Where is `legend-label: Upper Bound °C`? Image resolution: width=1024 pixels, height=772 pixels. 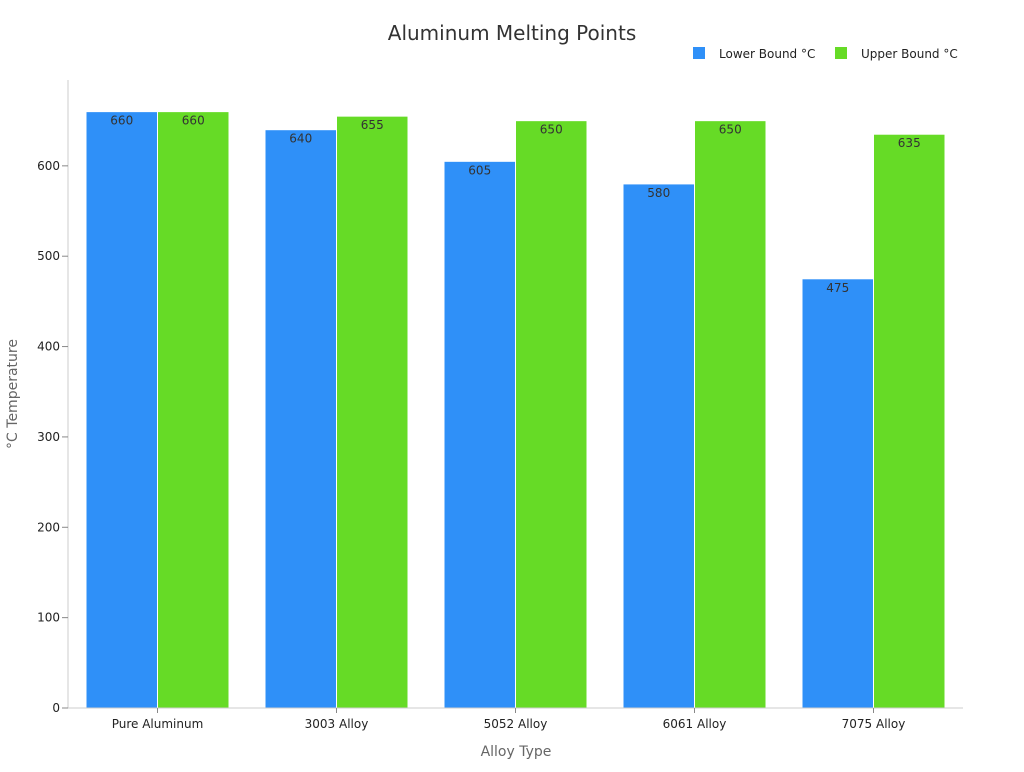 legend-label: Upper Bound °C is located at coordinates (909, 54).